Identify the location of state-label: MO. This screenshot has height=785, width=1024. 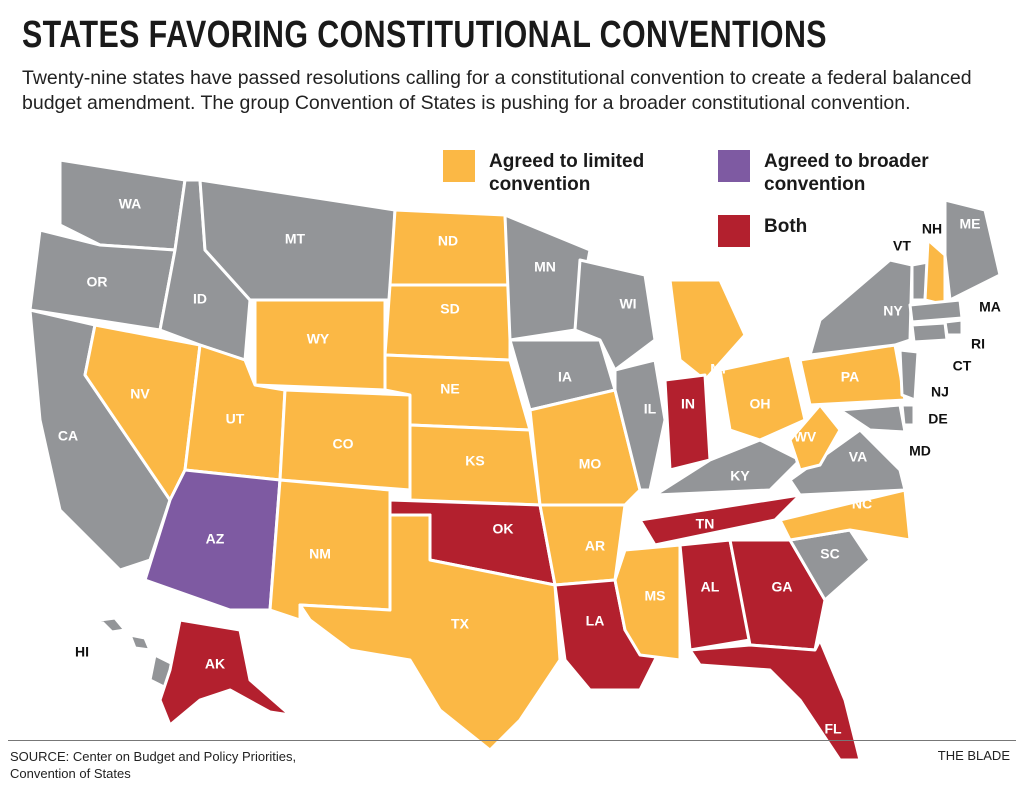
(590, 464).